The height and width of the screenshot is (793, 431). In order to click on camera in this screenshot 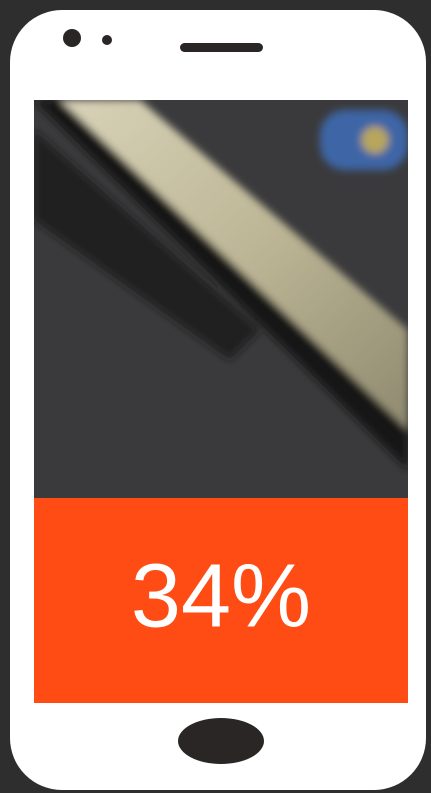, I will do `click(72, 38)`.